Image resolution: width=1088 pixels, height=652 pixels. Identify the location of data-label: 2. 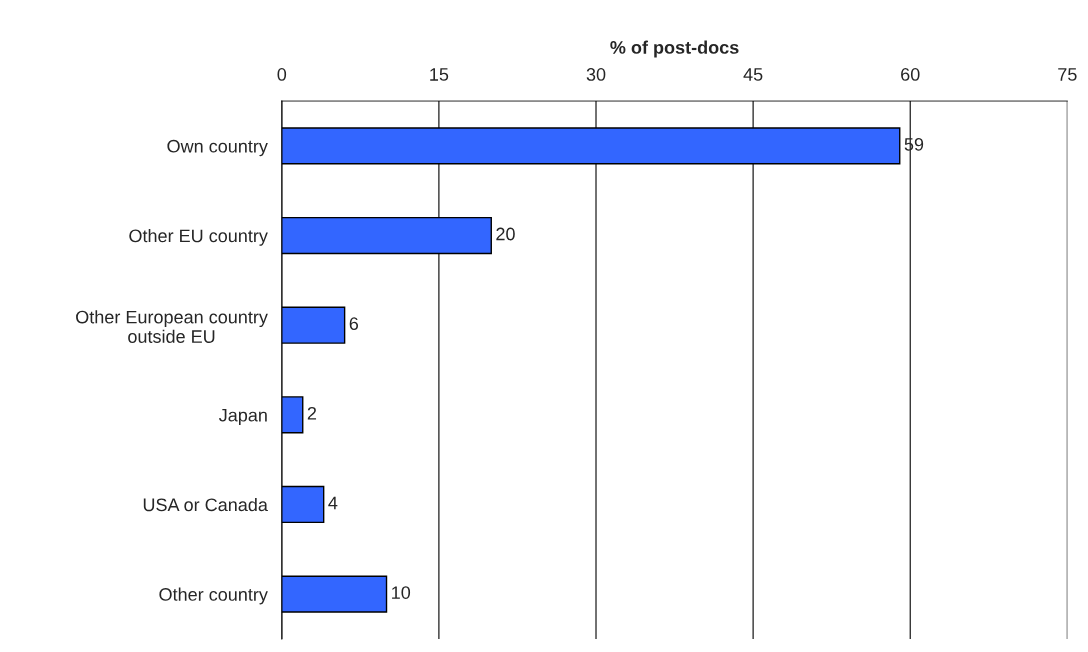
(312, 413).